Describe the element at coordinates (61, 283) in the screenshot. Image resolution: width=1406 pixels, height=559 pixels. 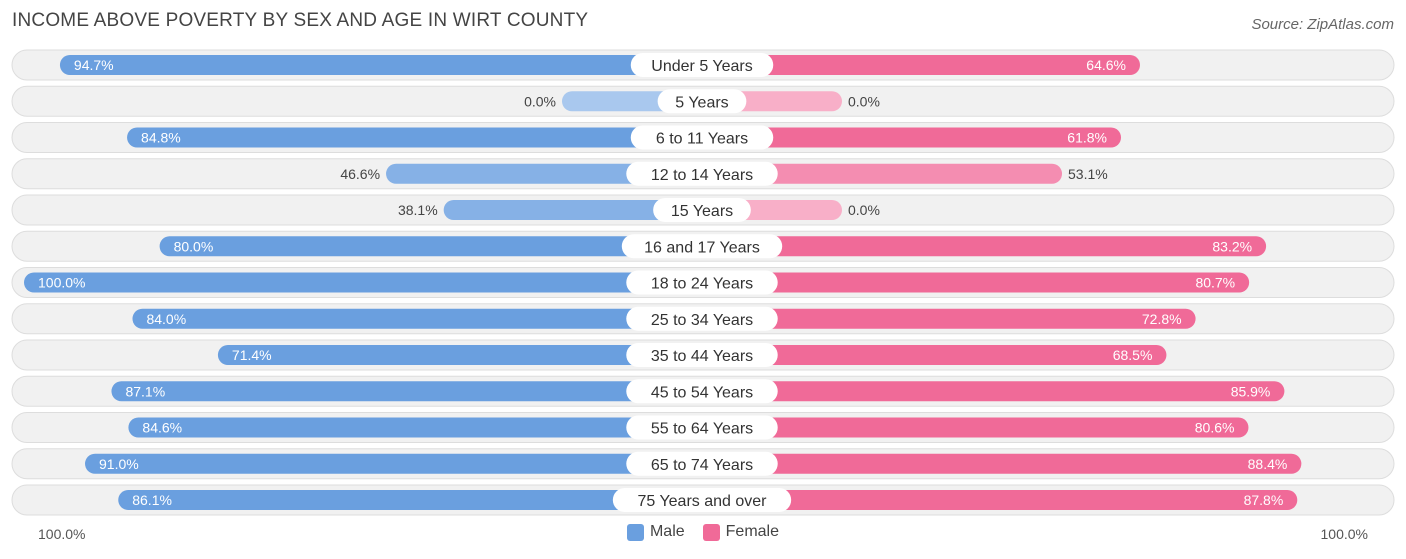
I see `data-label-male: 100.0%` at that location.